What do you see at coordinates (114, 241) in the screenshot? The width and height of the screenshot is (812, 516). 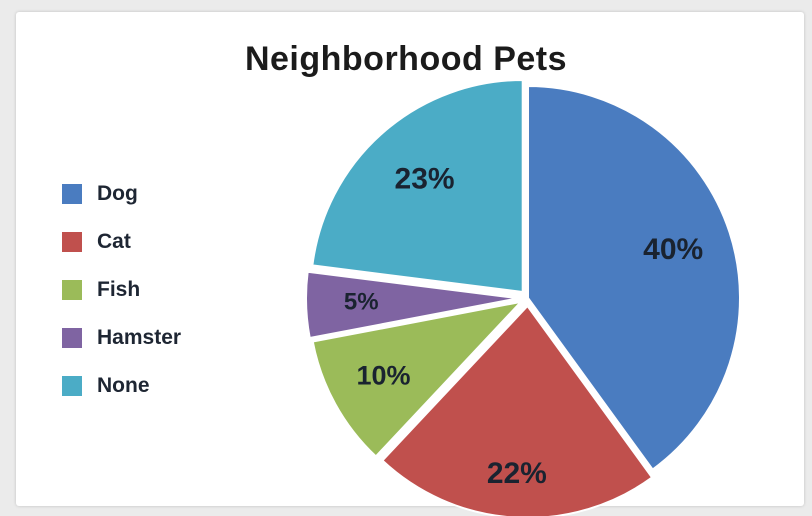 I see `legend-label-cat: Cat` at bounding box center [114, 241].